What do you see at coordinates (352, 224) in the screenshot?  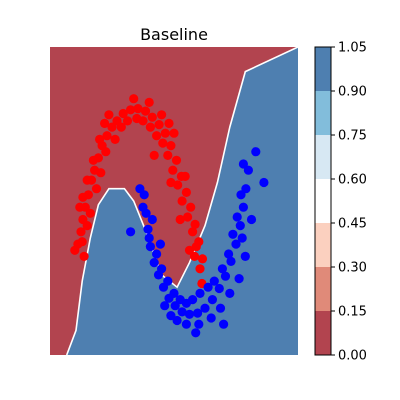 I see `colorbar-tick-label: 0.45` at bounding box center [352, 224].